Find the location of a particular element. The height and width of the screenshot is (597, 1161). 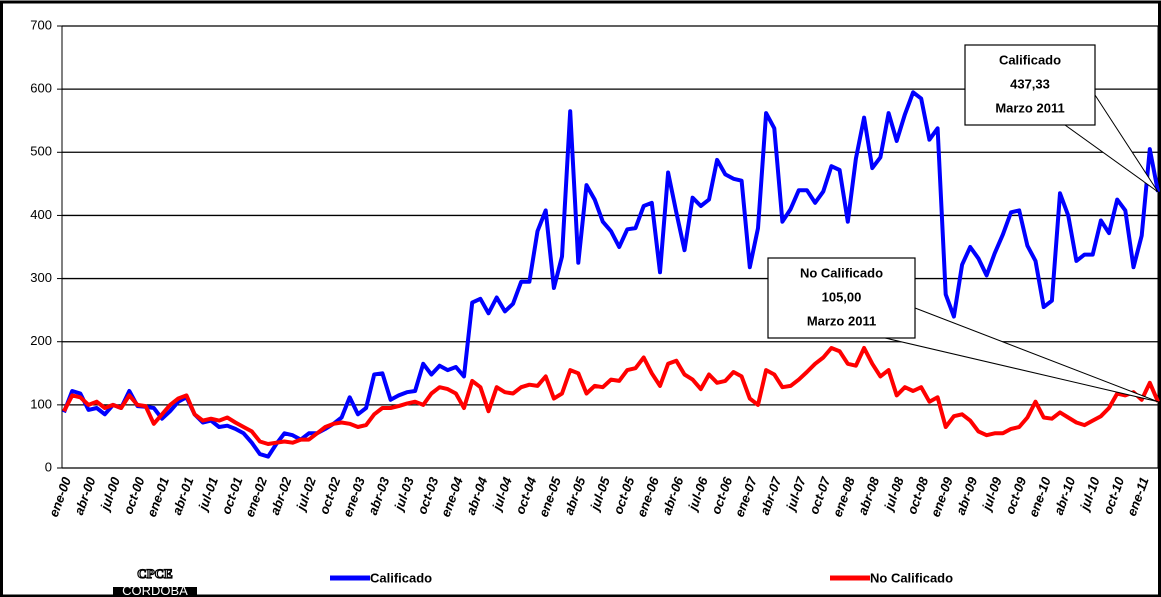

callout-text: 105,00 is located at coordinates (842, 296).